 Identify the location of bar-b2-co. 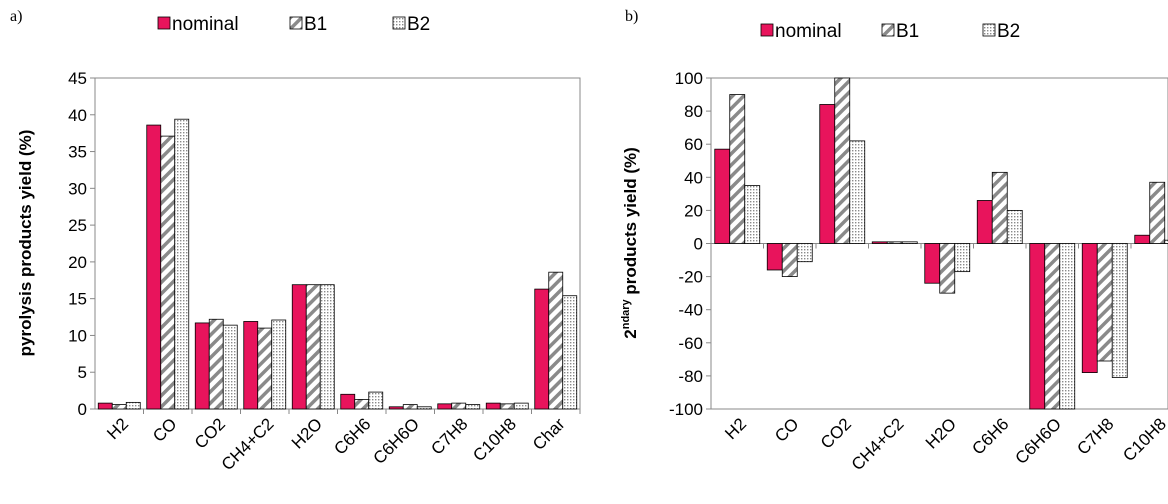
(182, 264).